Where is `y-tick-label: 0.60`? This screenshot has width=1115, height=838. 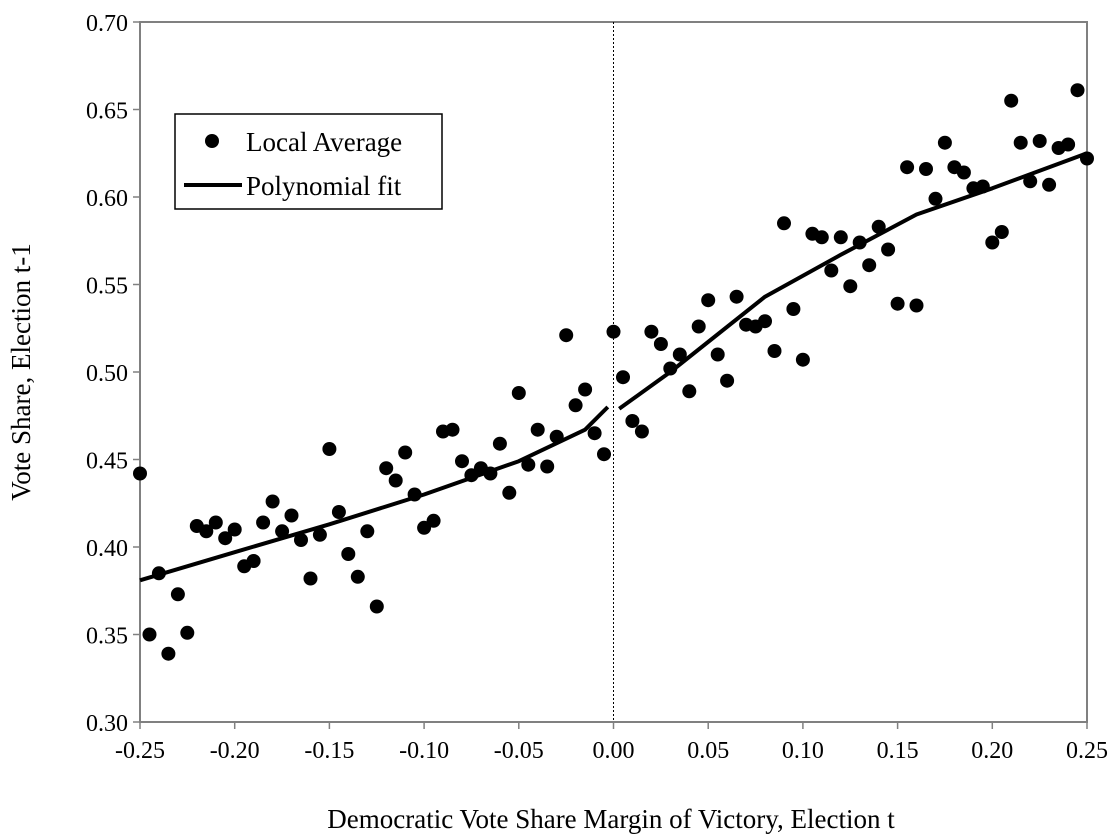
y-tick-label: 0.60 is located at coordinates (107, 199).